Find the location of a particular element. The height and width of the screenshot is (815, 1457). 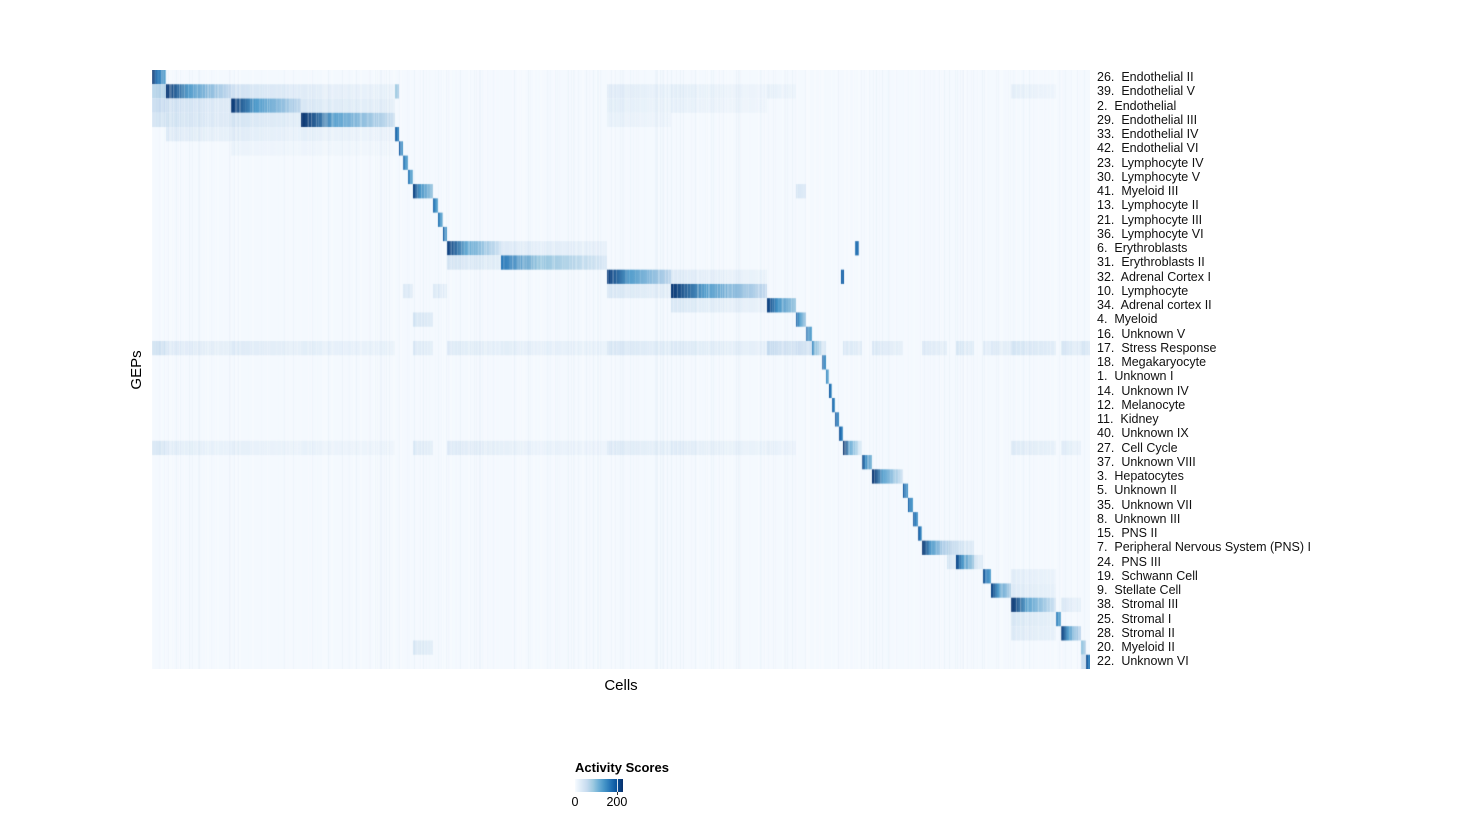

gep-row-label: 9. Stellate Cell is located at coordinates (1139, 590).